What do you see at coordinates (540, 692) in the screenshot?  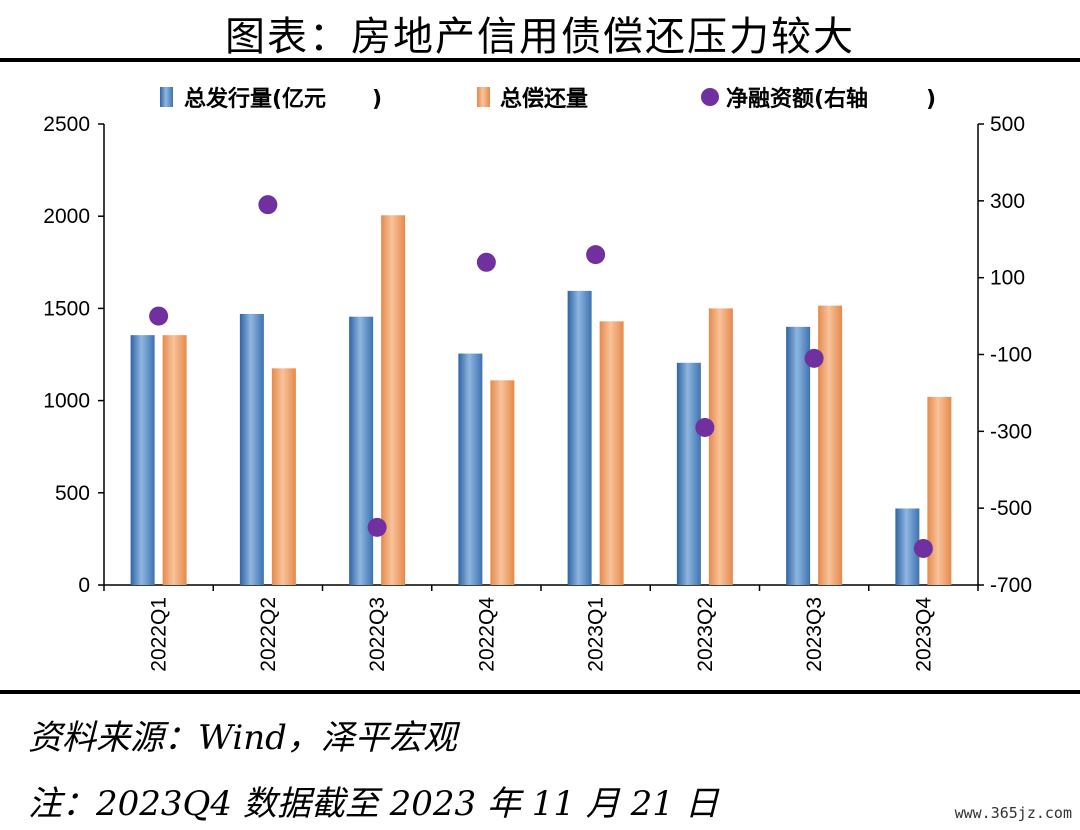 I see `bottom-divider` at bounding box center [540, 692].